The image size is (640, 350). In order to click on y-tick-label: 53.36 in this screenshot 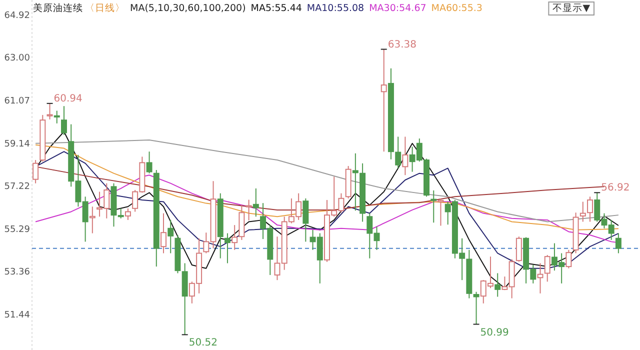, I will do `click(17, 273)`.